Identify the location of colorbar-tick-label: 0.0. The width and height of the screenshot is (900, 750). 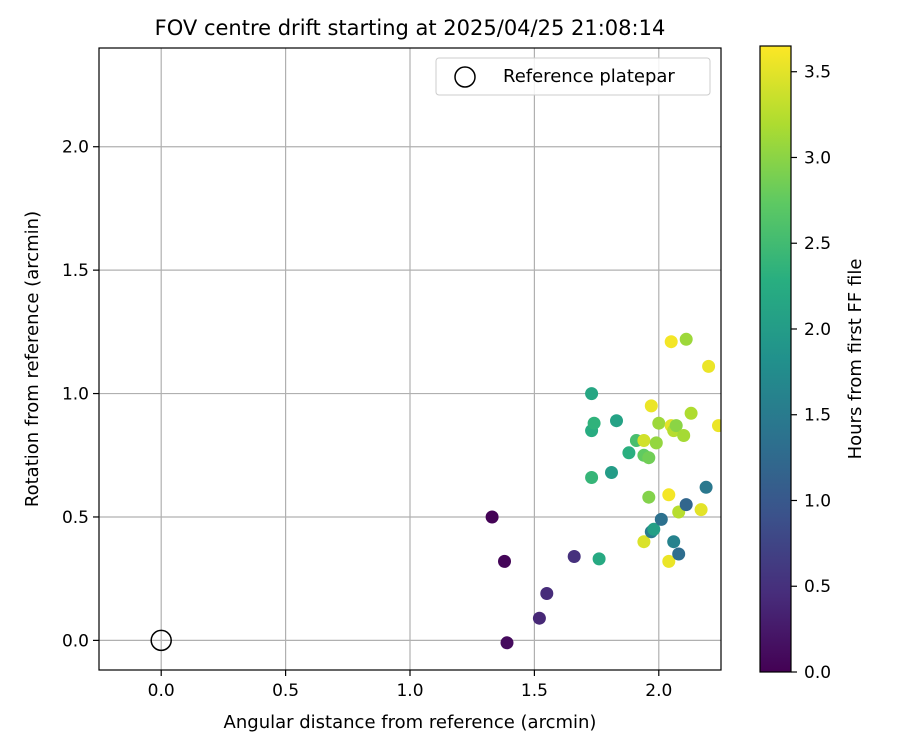
(817, 673).